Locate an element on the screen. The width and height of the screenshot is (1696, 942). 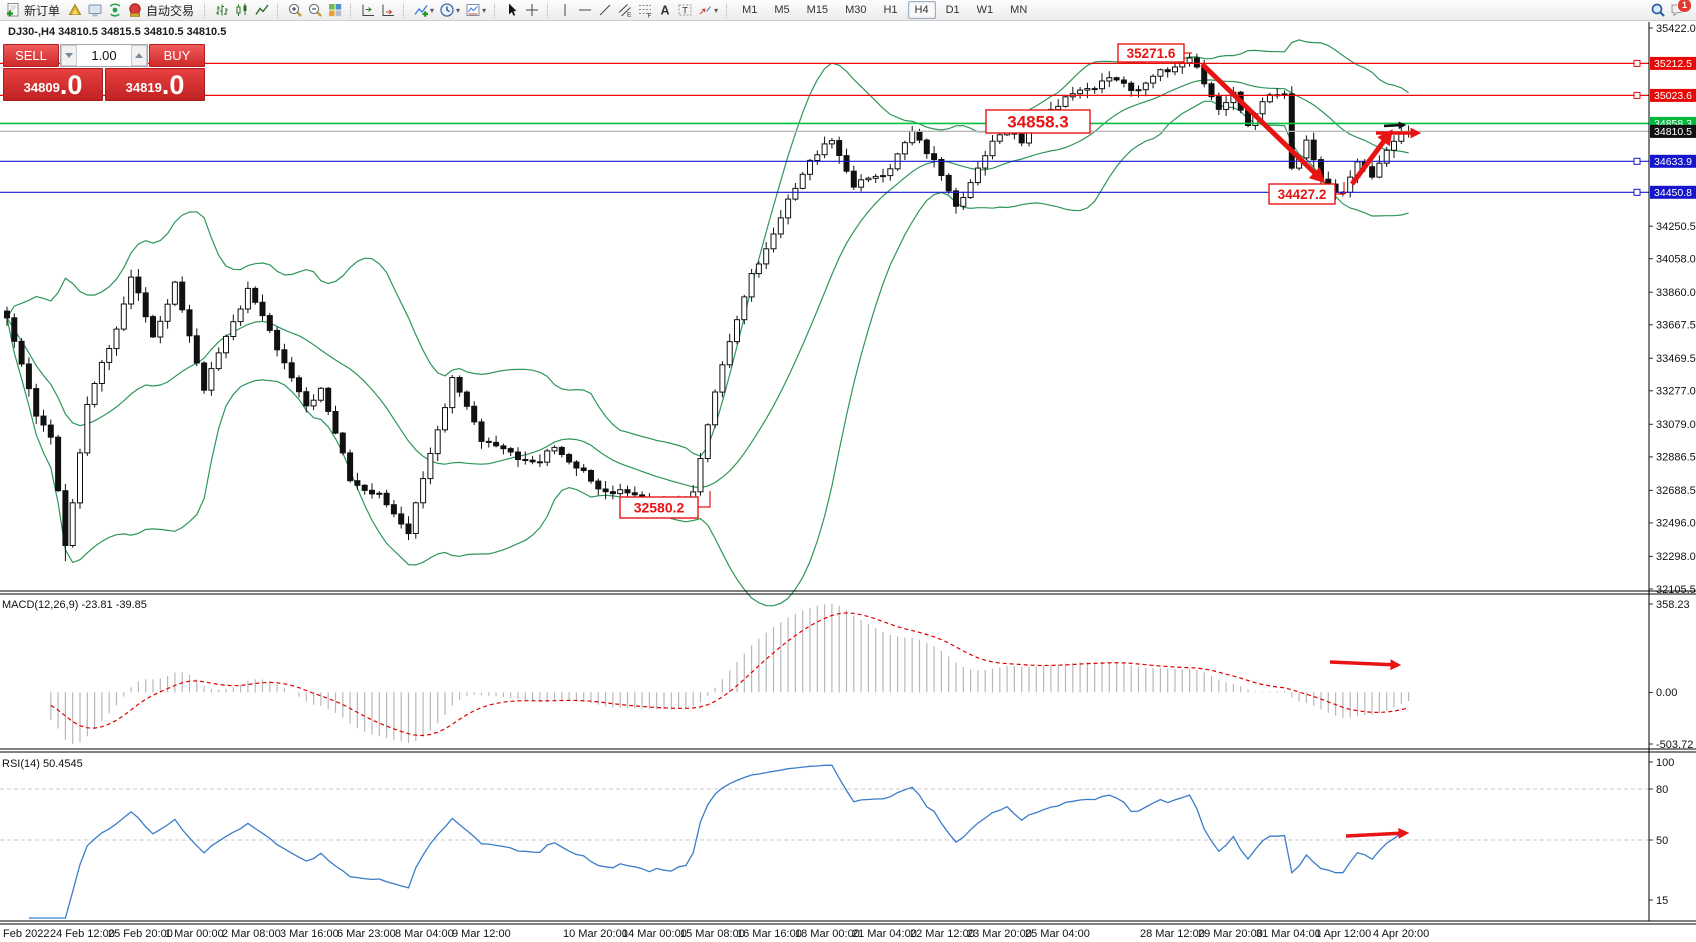
search-icon is located at coordinates (1657, 10).